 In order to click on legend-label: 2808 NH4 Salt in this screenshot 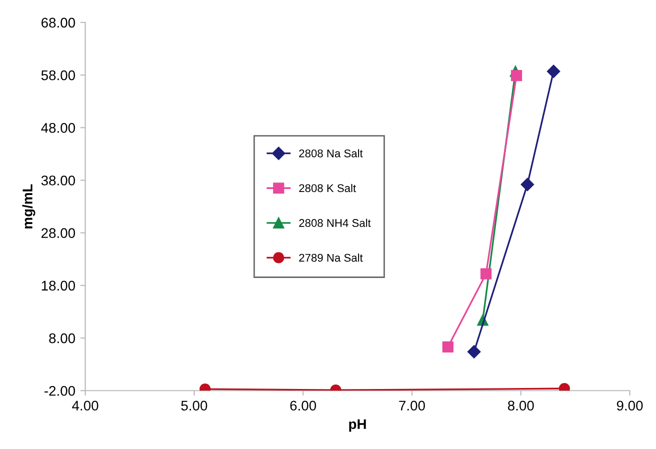, I will do `click(335, 222)`.